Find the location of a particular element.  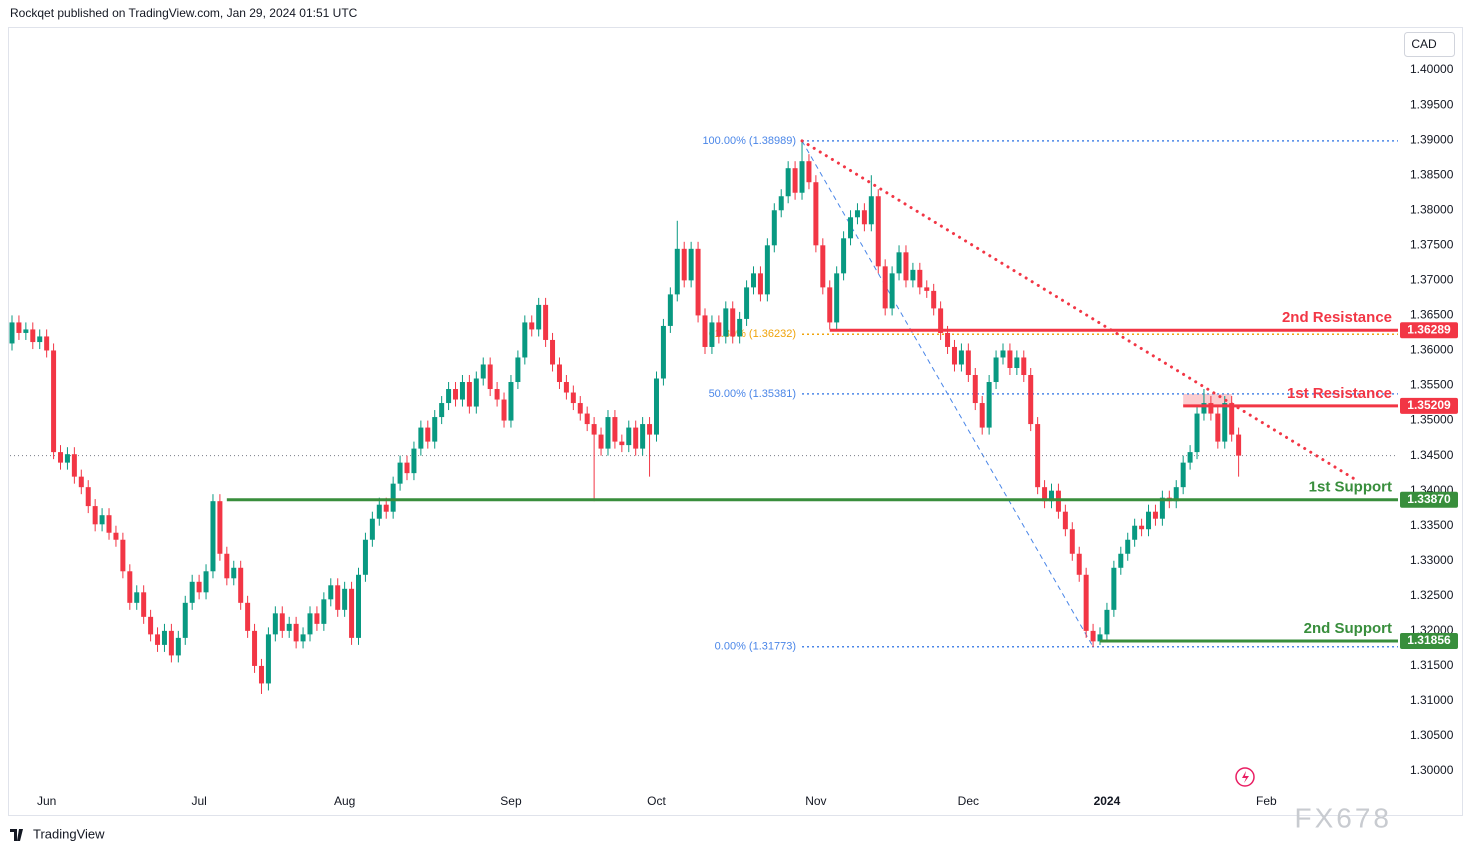

fib-label: 0.00% (1.31773) is located at coordinates (755, 647).